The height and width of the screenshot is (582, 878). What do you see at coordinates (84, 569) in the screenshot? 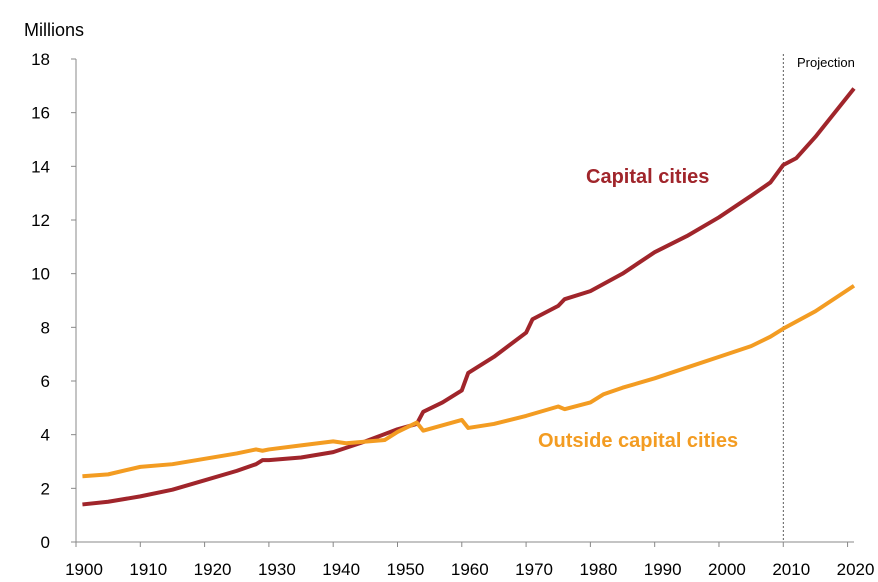
I see `x-tick-label: 1900` at bounding box center [84, 569].